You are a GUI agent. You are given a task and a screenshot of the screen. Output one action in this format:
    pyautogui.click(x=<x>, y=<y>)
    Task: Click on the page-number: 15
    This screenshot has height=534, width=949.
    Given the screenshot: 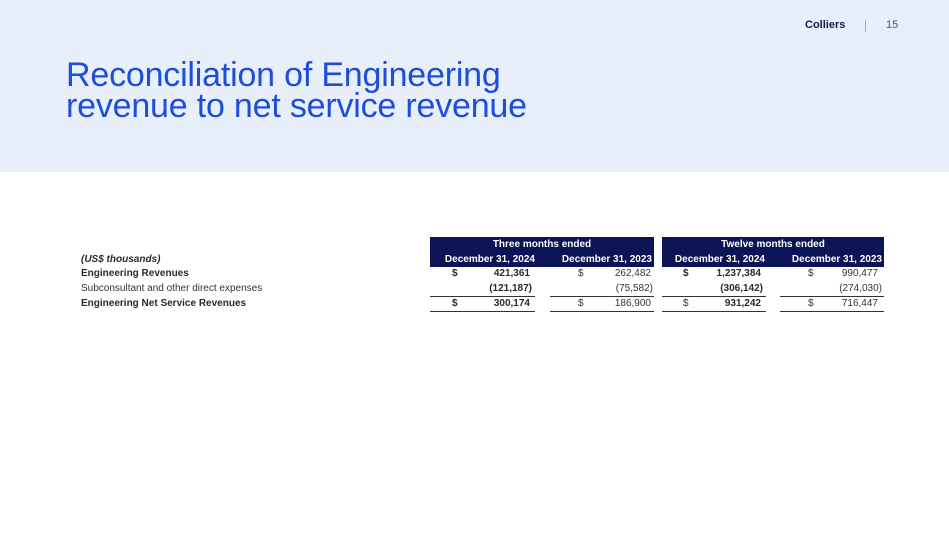 What is the action you would take?
    pyautogui.click(x=892, y=25)
    